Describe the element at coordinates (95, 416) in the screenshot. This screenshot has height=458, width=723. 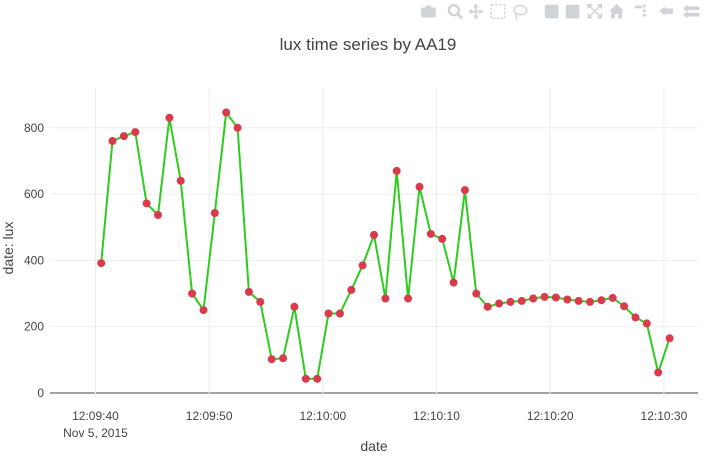
I see `x-tick-label: 12:09:40` at that location.